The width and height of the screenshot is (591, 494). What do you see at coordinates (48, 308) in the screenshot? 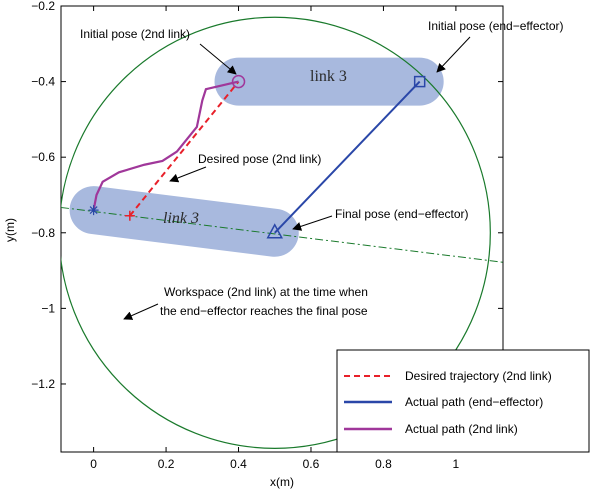
I see `y-tick-label: −1` at bounding box center [48, 308].